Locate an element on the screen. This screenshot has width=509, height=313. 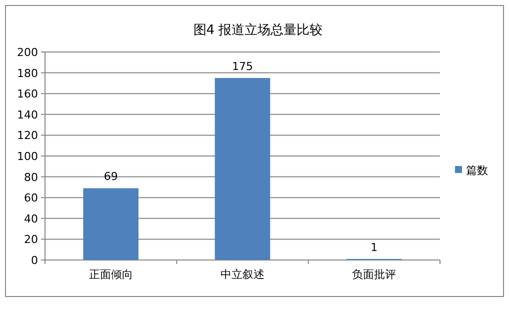
data-label: 69 is located at coordinates (111, 177).